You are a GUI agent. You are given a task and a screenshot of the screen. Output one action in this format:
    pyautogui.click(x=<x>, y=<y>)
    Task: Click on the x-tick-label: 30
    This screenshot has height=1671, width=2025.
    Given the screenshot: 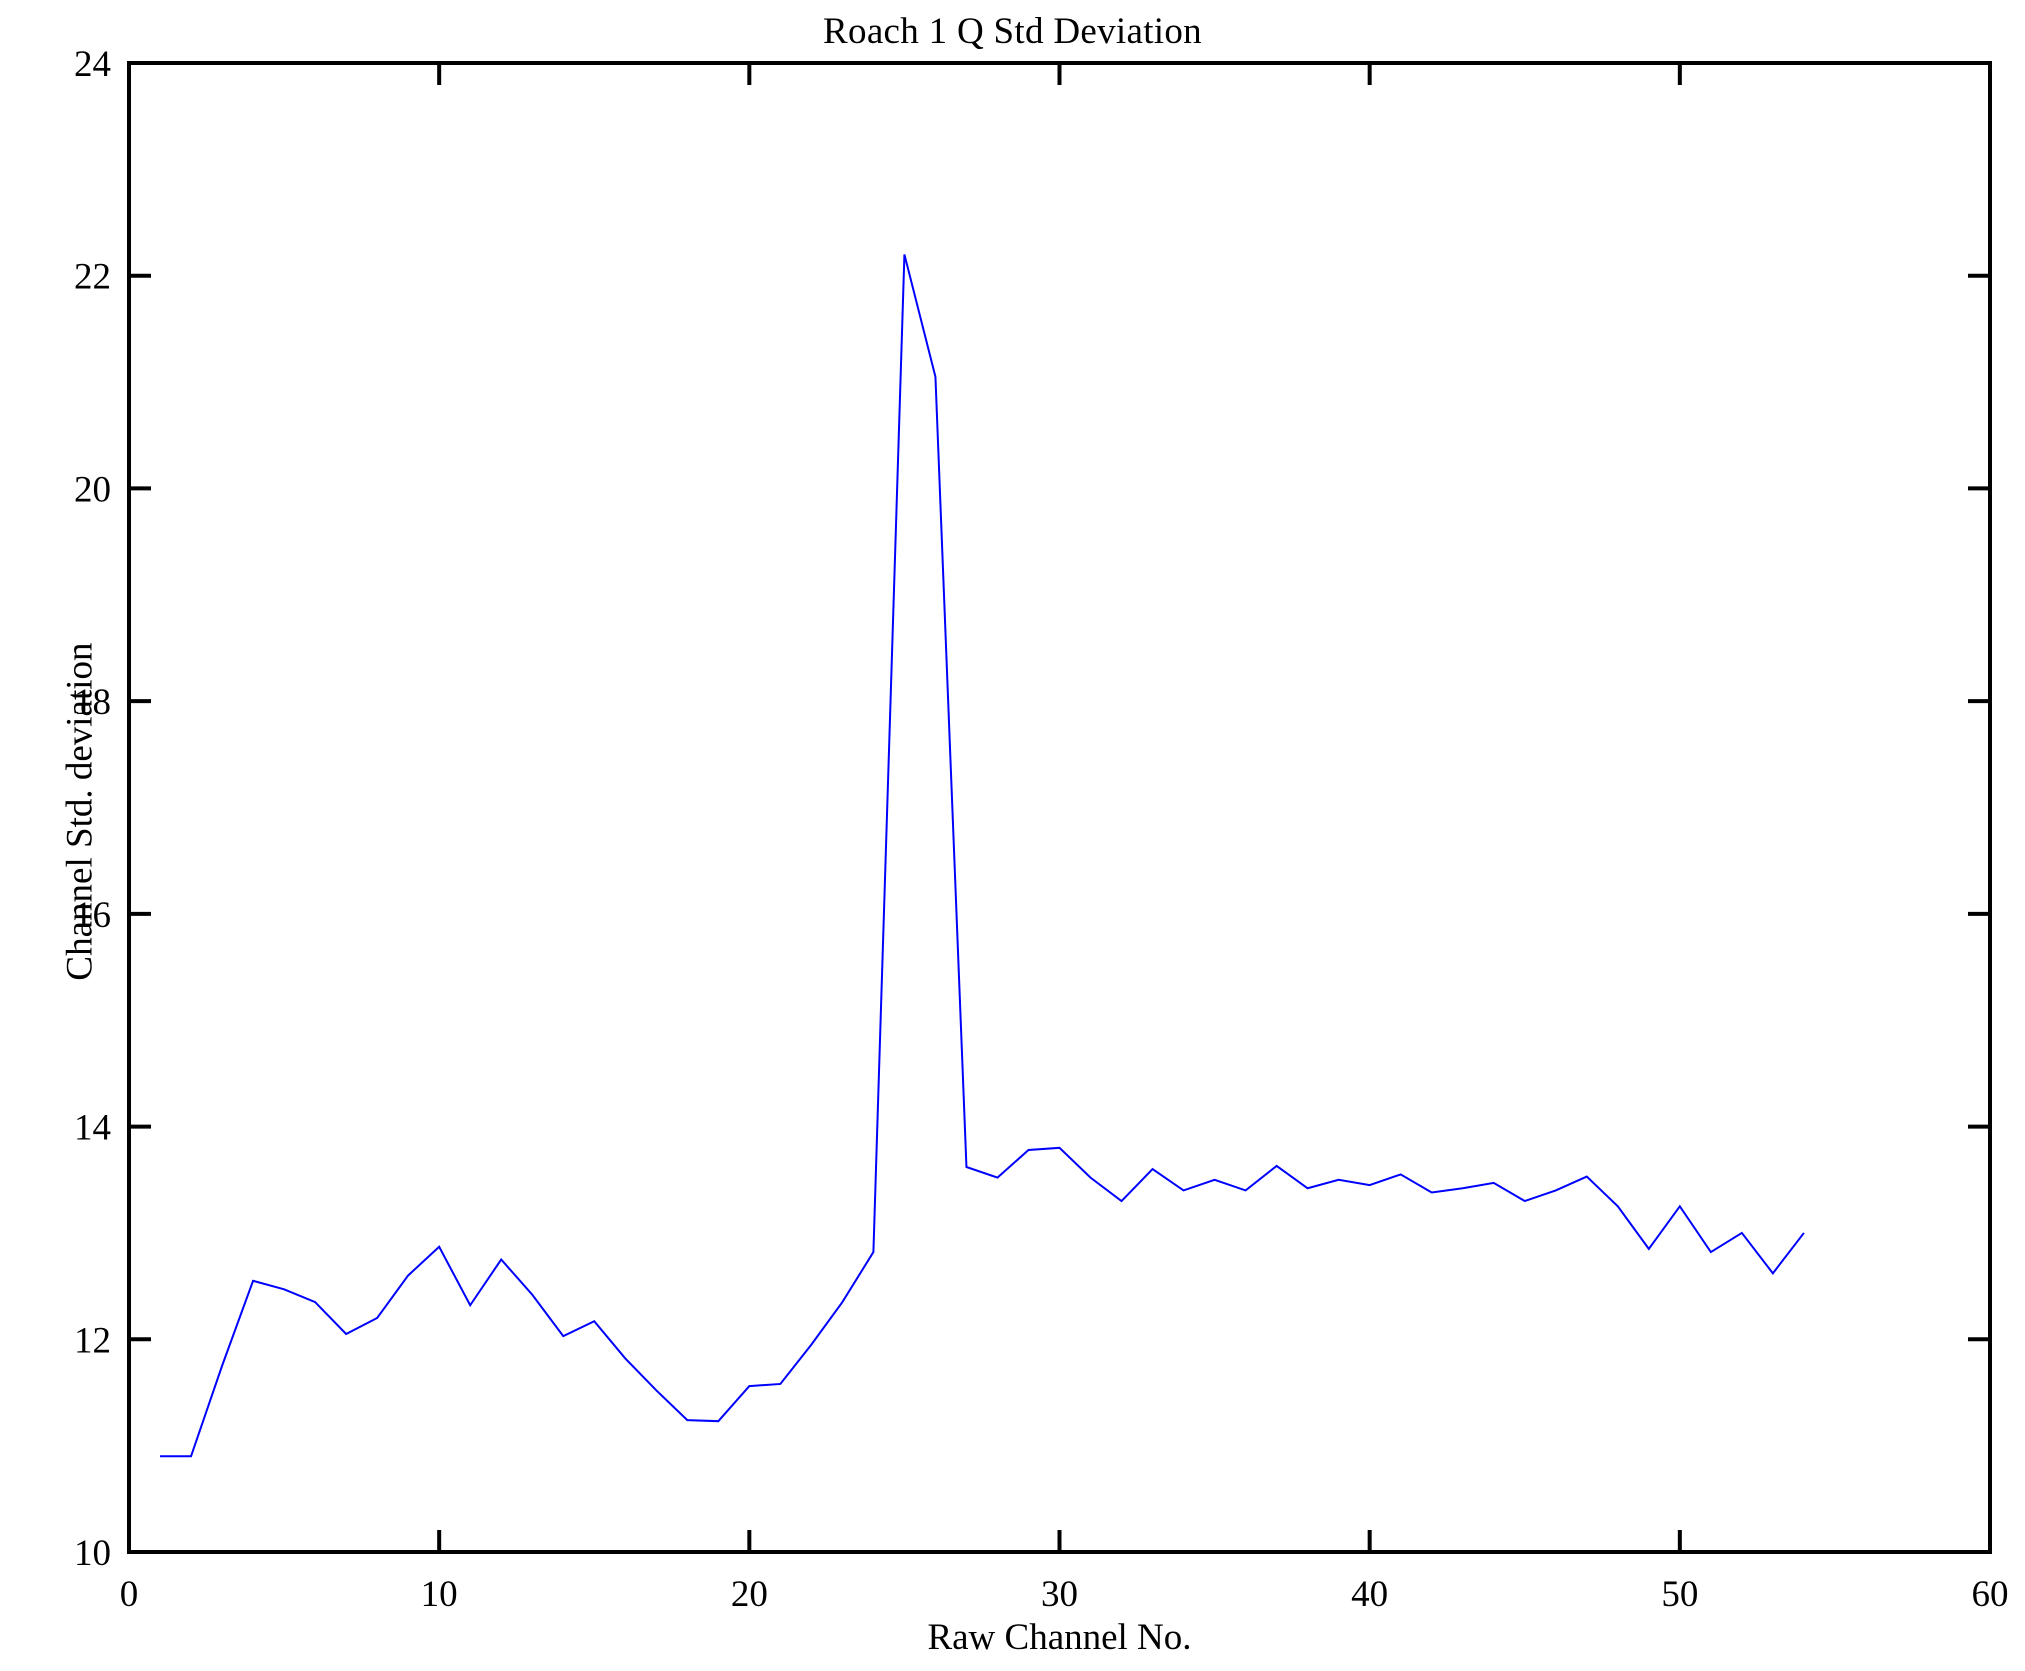 What is the action you would take?
    pyautogui.click(x=1059, y=1594)
    